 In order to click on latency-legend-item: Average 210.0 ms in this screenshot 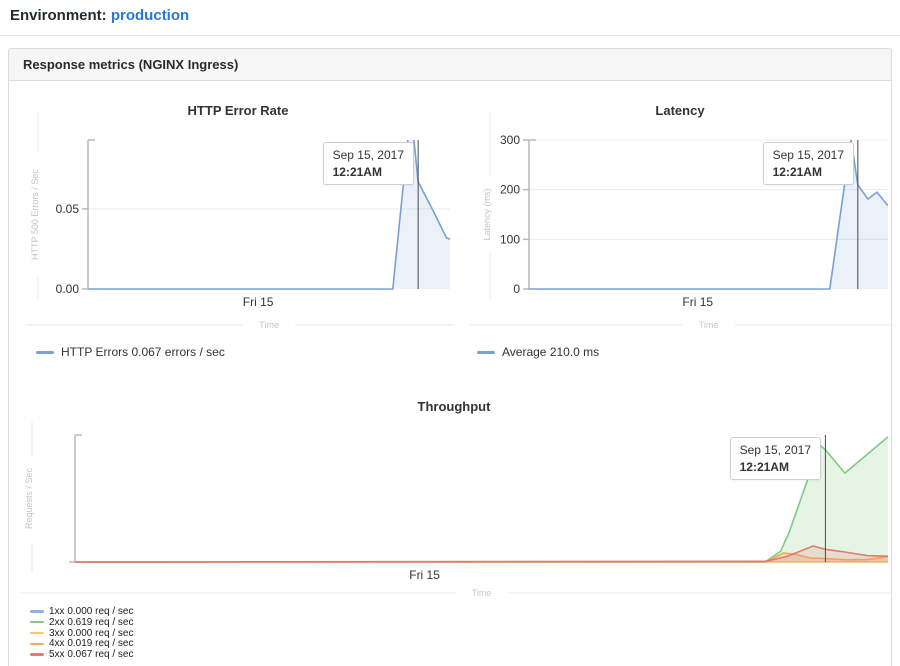, I will do `click(538, 352)`.